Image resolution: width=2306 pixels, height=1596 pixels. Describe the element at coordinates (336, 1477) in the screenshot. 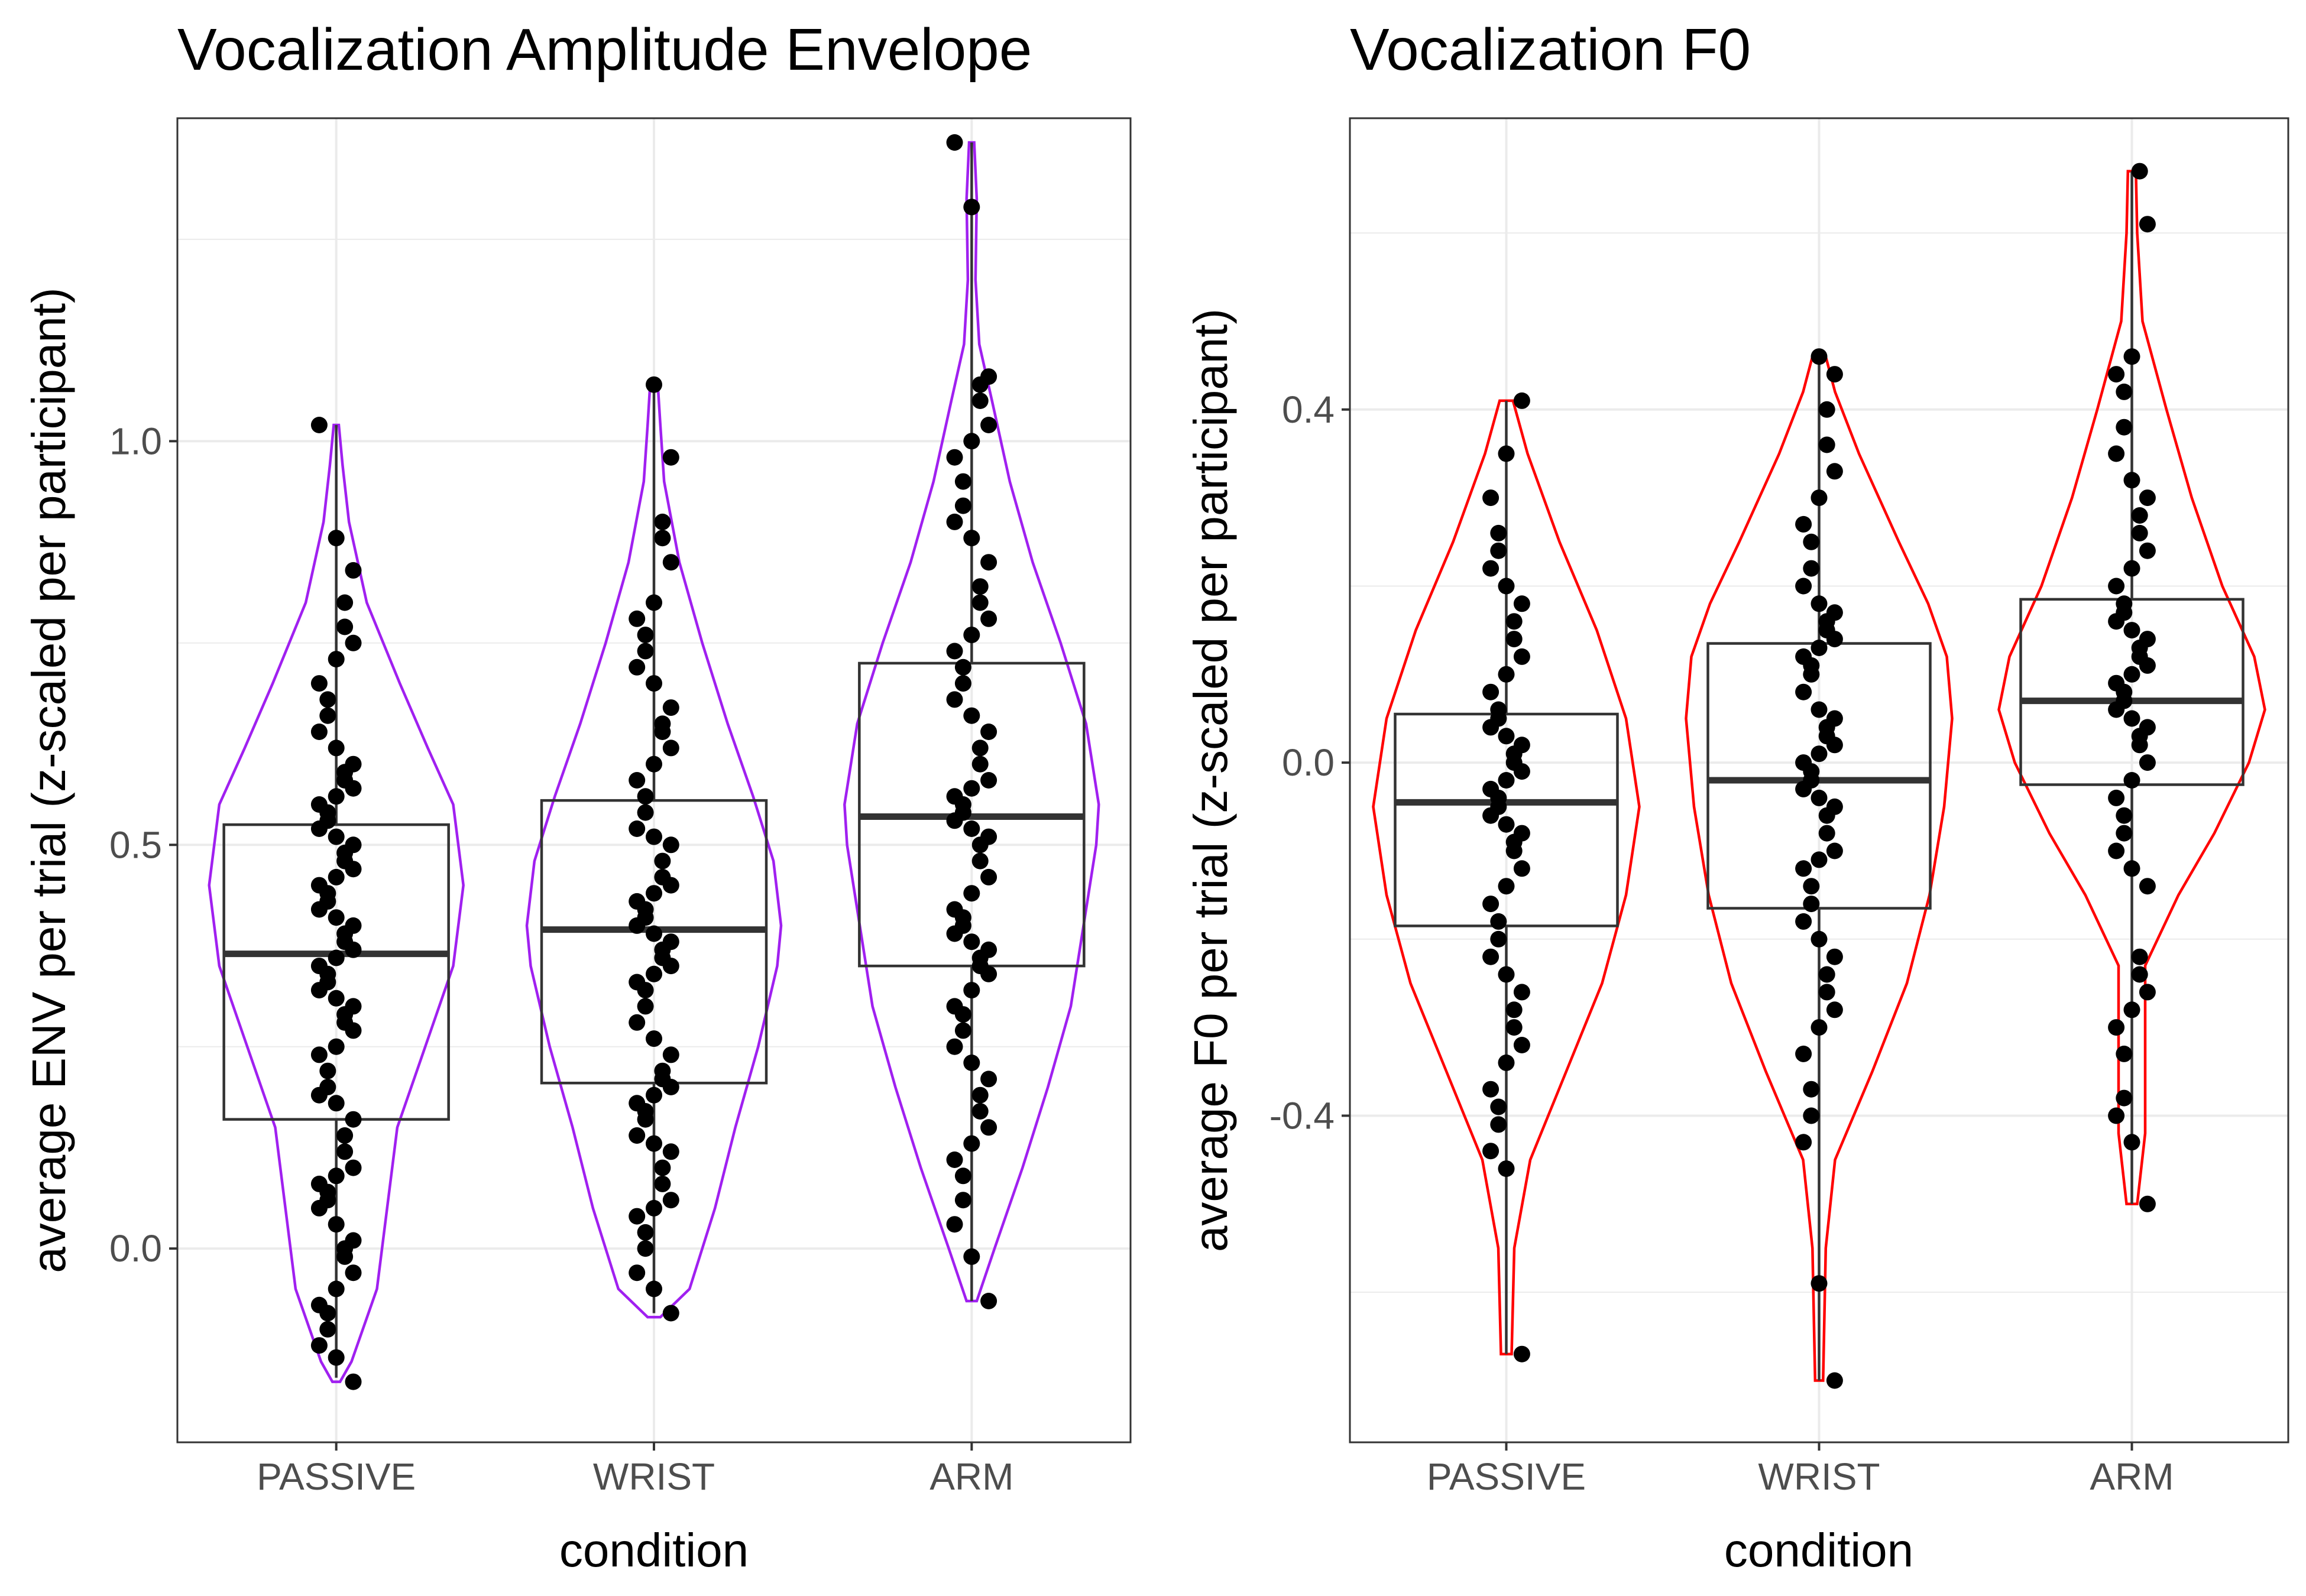

I see `x-tick-label: PASSIVE` at that location.